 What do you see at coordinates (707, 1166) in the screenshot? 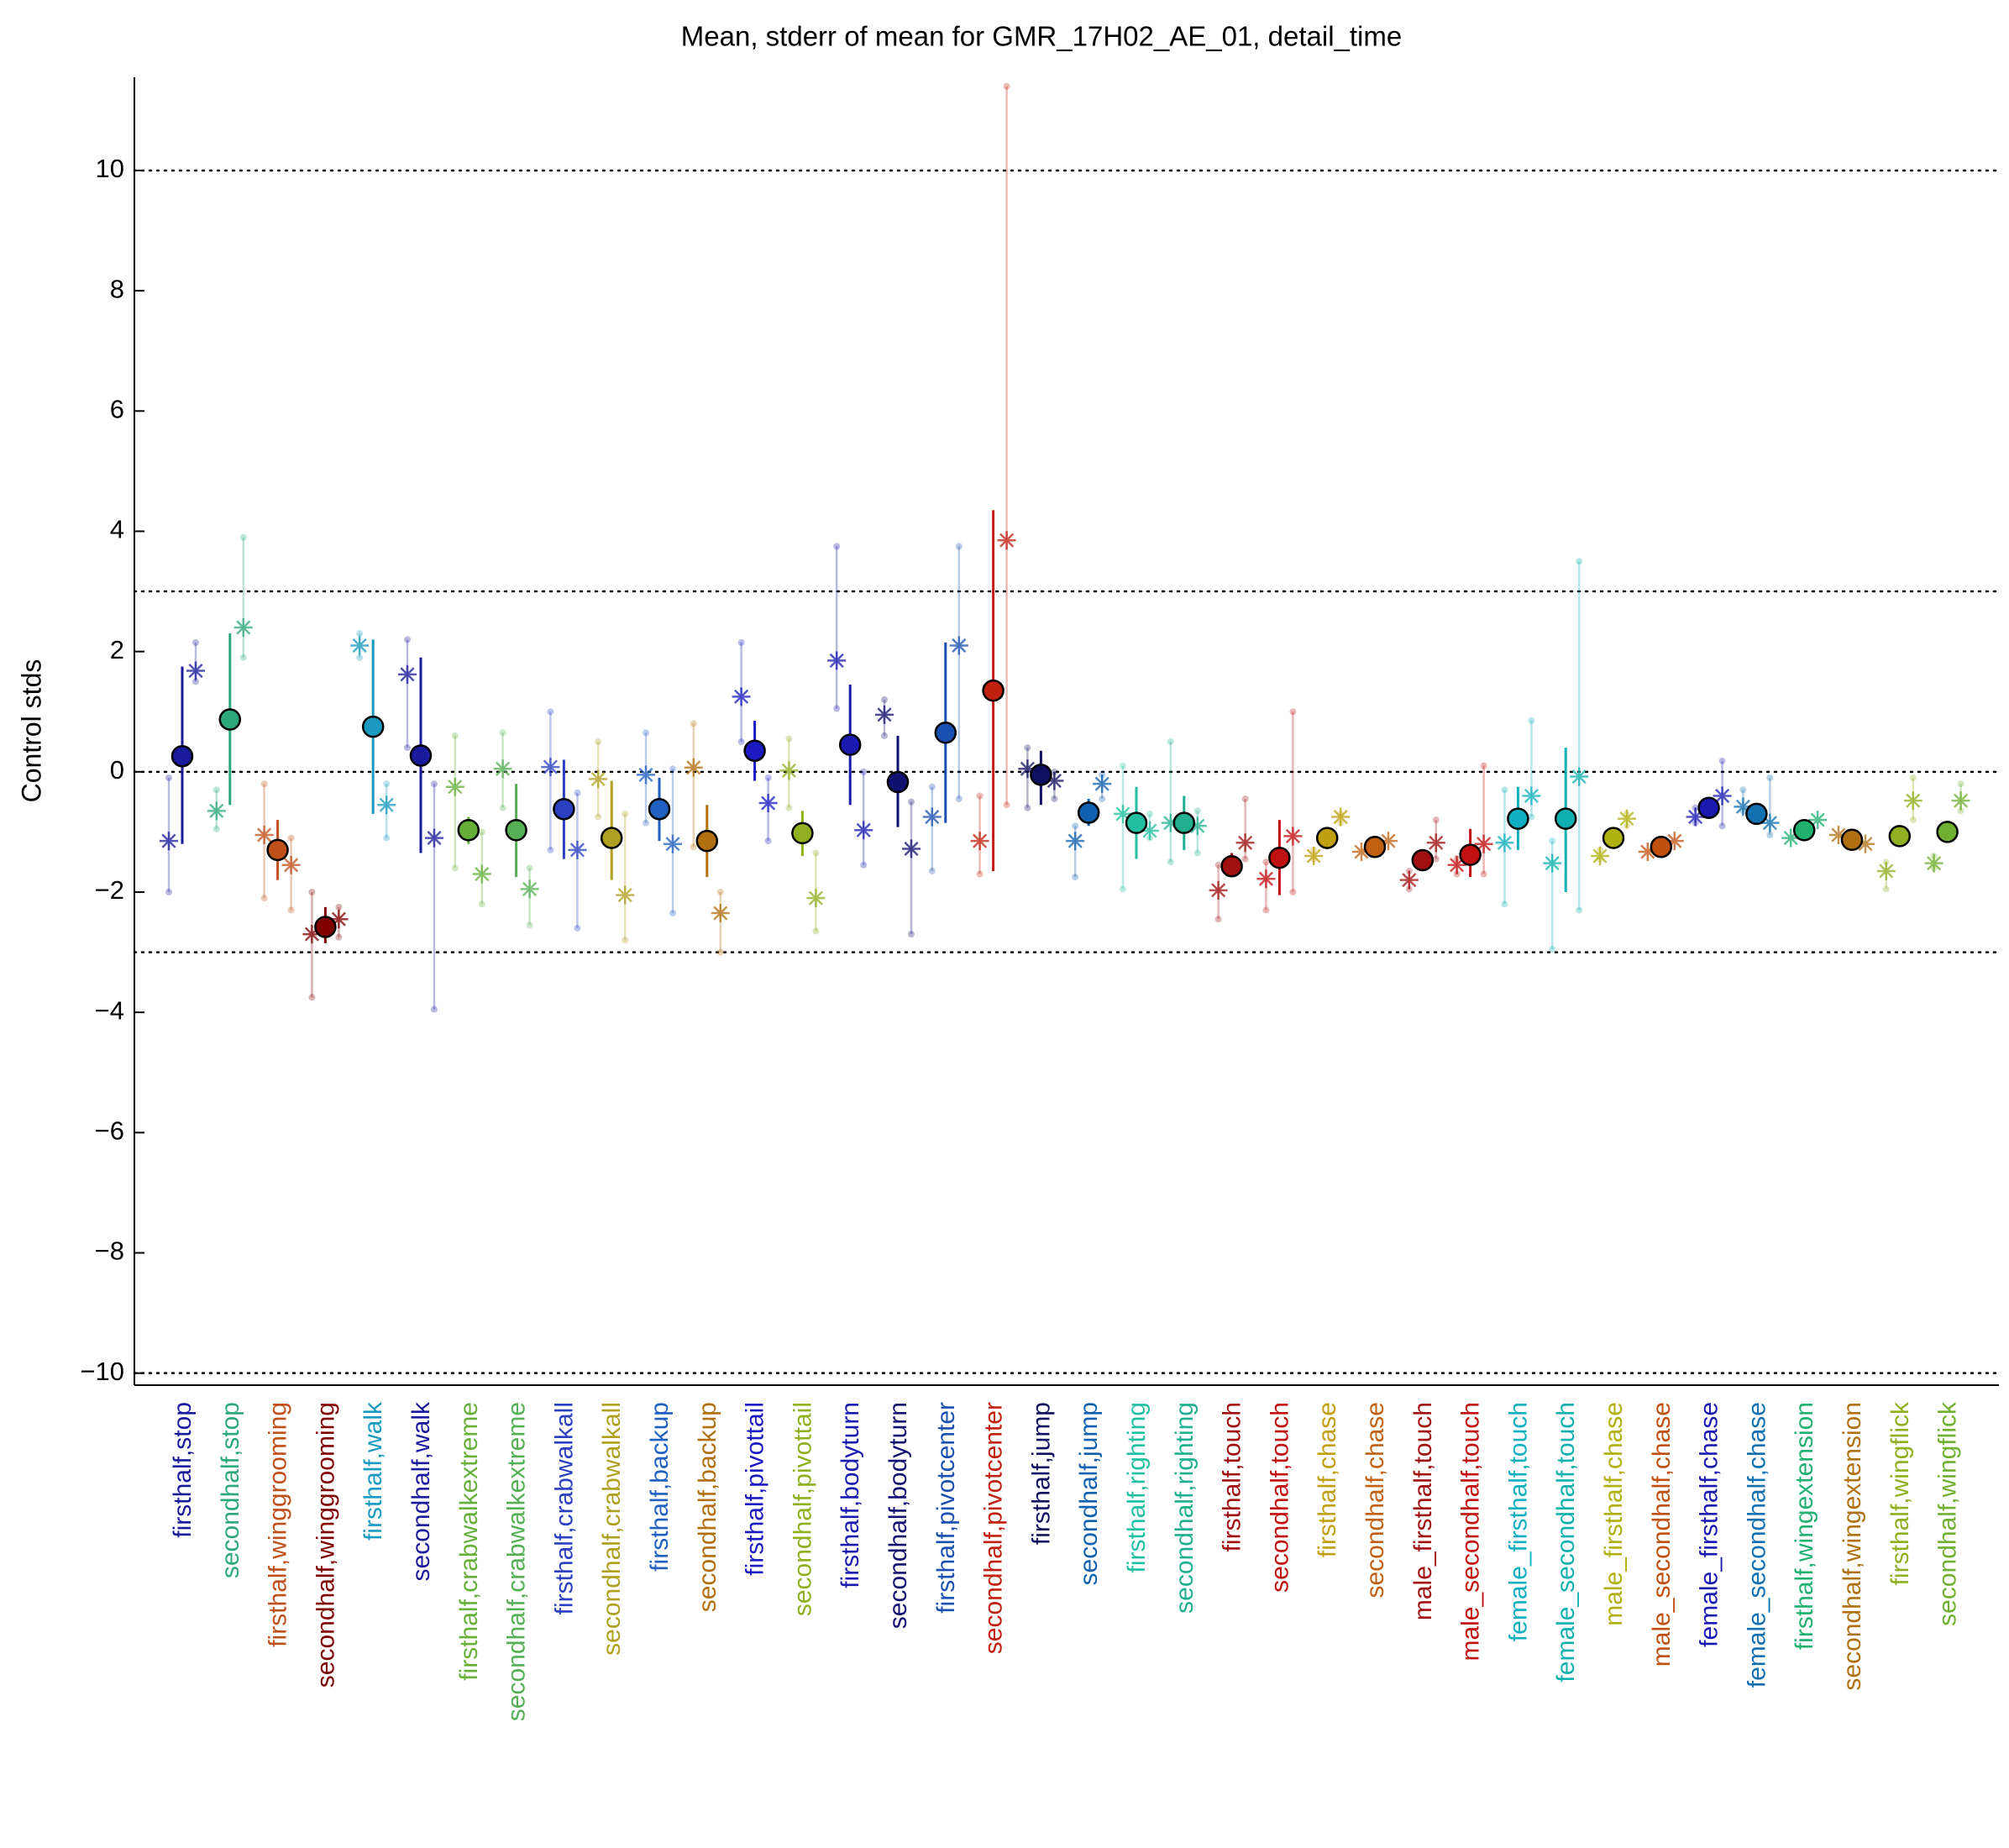
I see `group: secondhalf,backup` at bounding box center [707, 1166].